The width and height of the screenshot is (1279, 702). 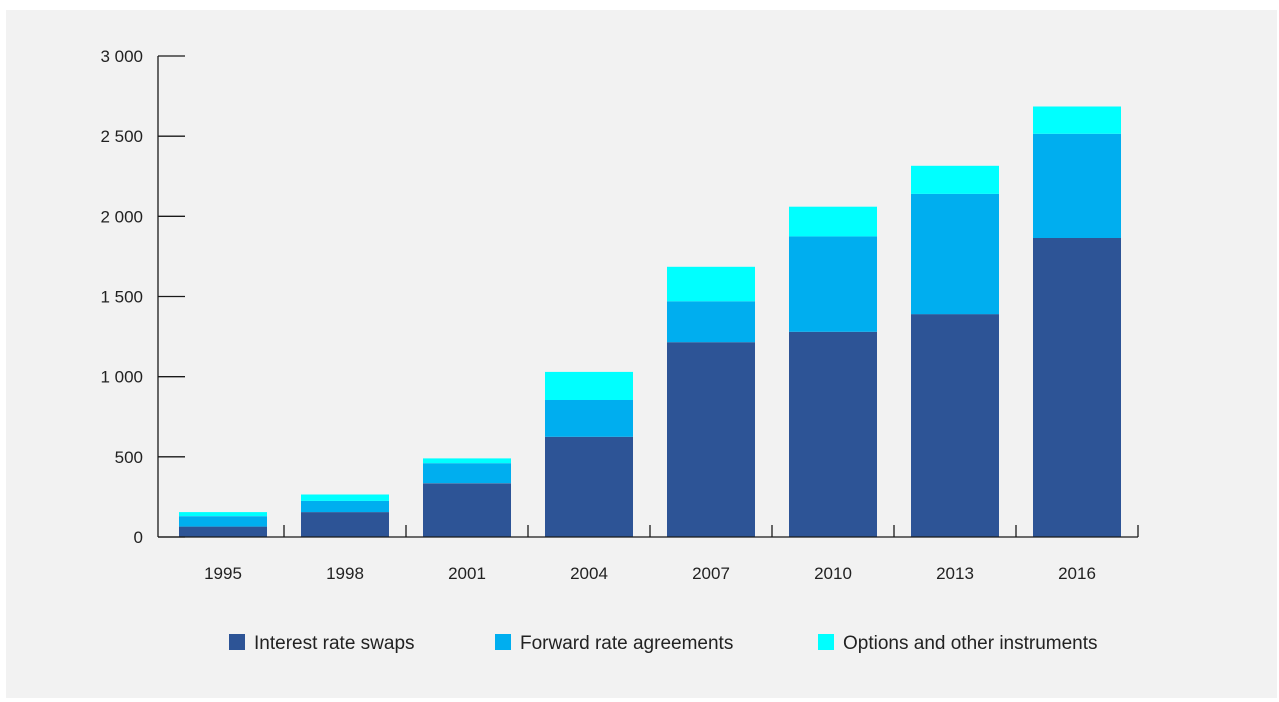 What do you see at coordinates (833, 573) in the screenshot?
I see `x-tick-label: 2010` at bounding box center [833, 573].